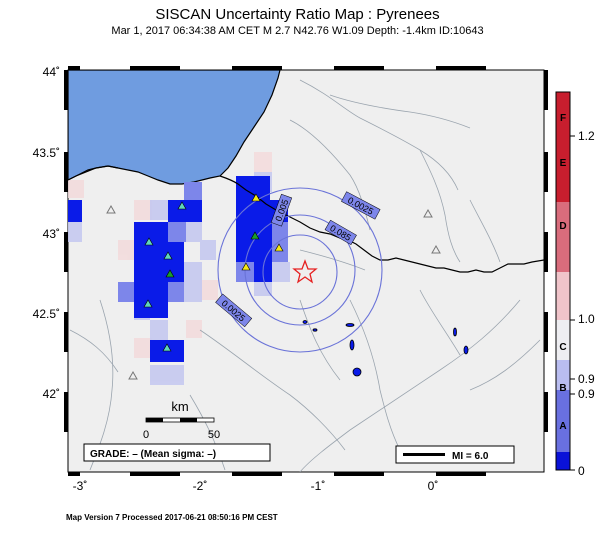  What do you see at coordinates (212, 254) in the screenshot?
I see `stations-green` at bounding box center [212, 254].